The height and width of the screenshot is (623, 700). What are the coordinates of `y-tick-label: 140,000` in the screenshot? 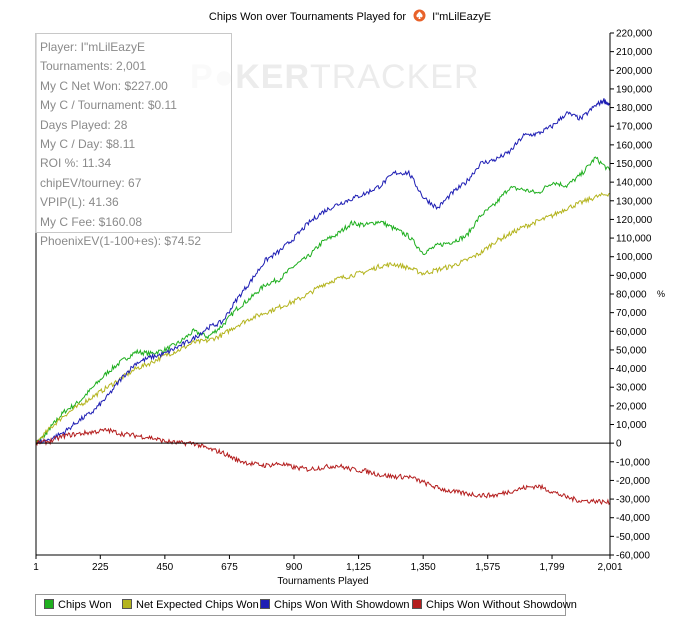 It's located at (634, 183).